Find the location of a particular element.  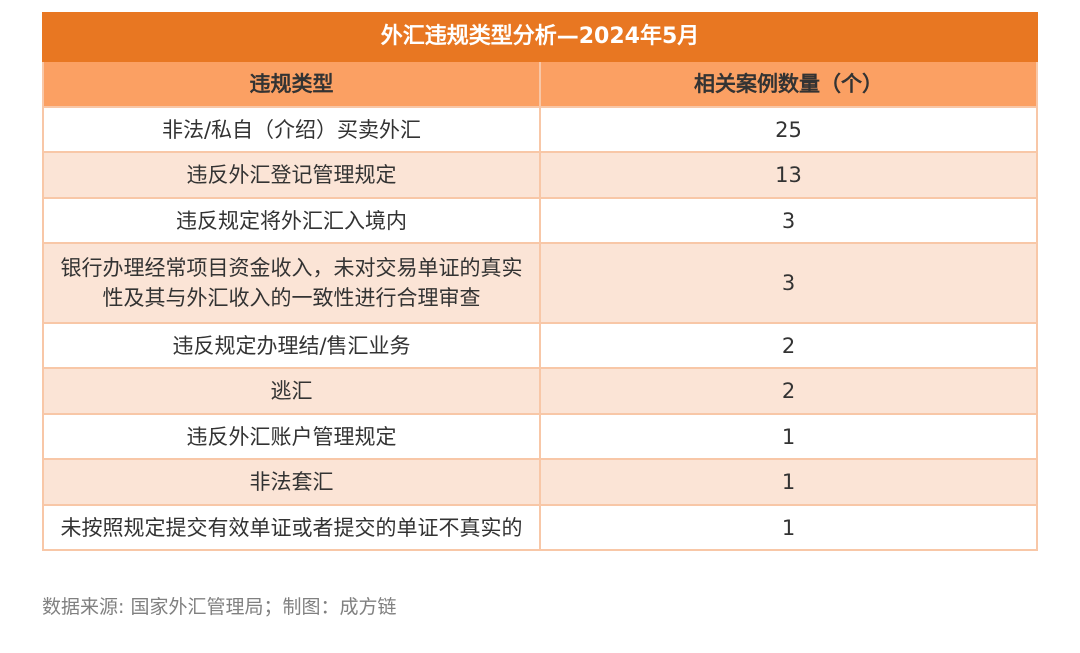

table-row: 违反规定办理结/售汇业务 2 is located at coordinates (540, 345).